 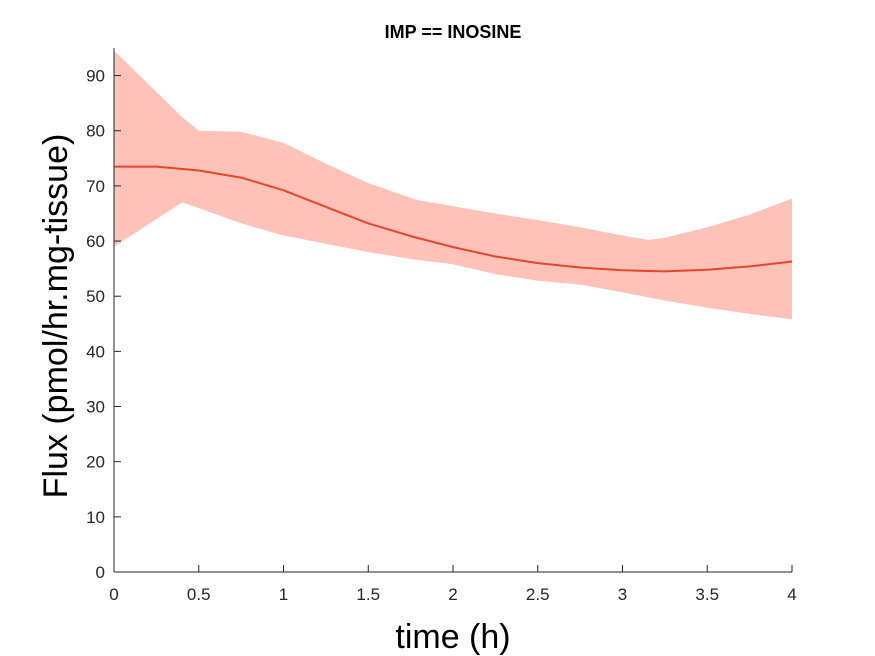 What do you see at coordinates (95, 462) in the screenshot?
I see `y-tick-label: 20` at bounding box center [95, 462].